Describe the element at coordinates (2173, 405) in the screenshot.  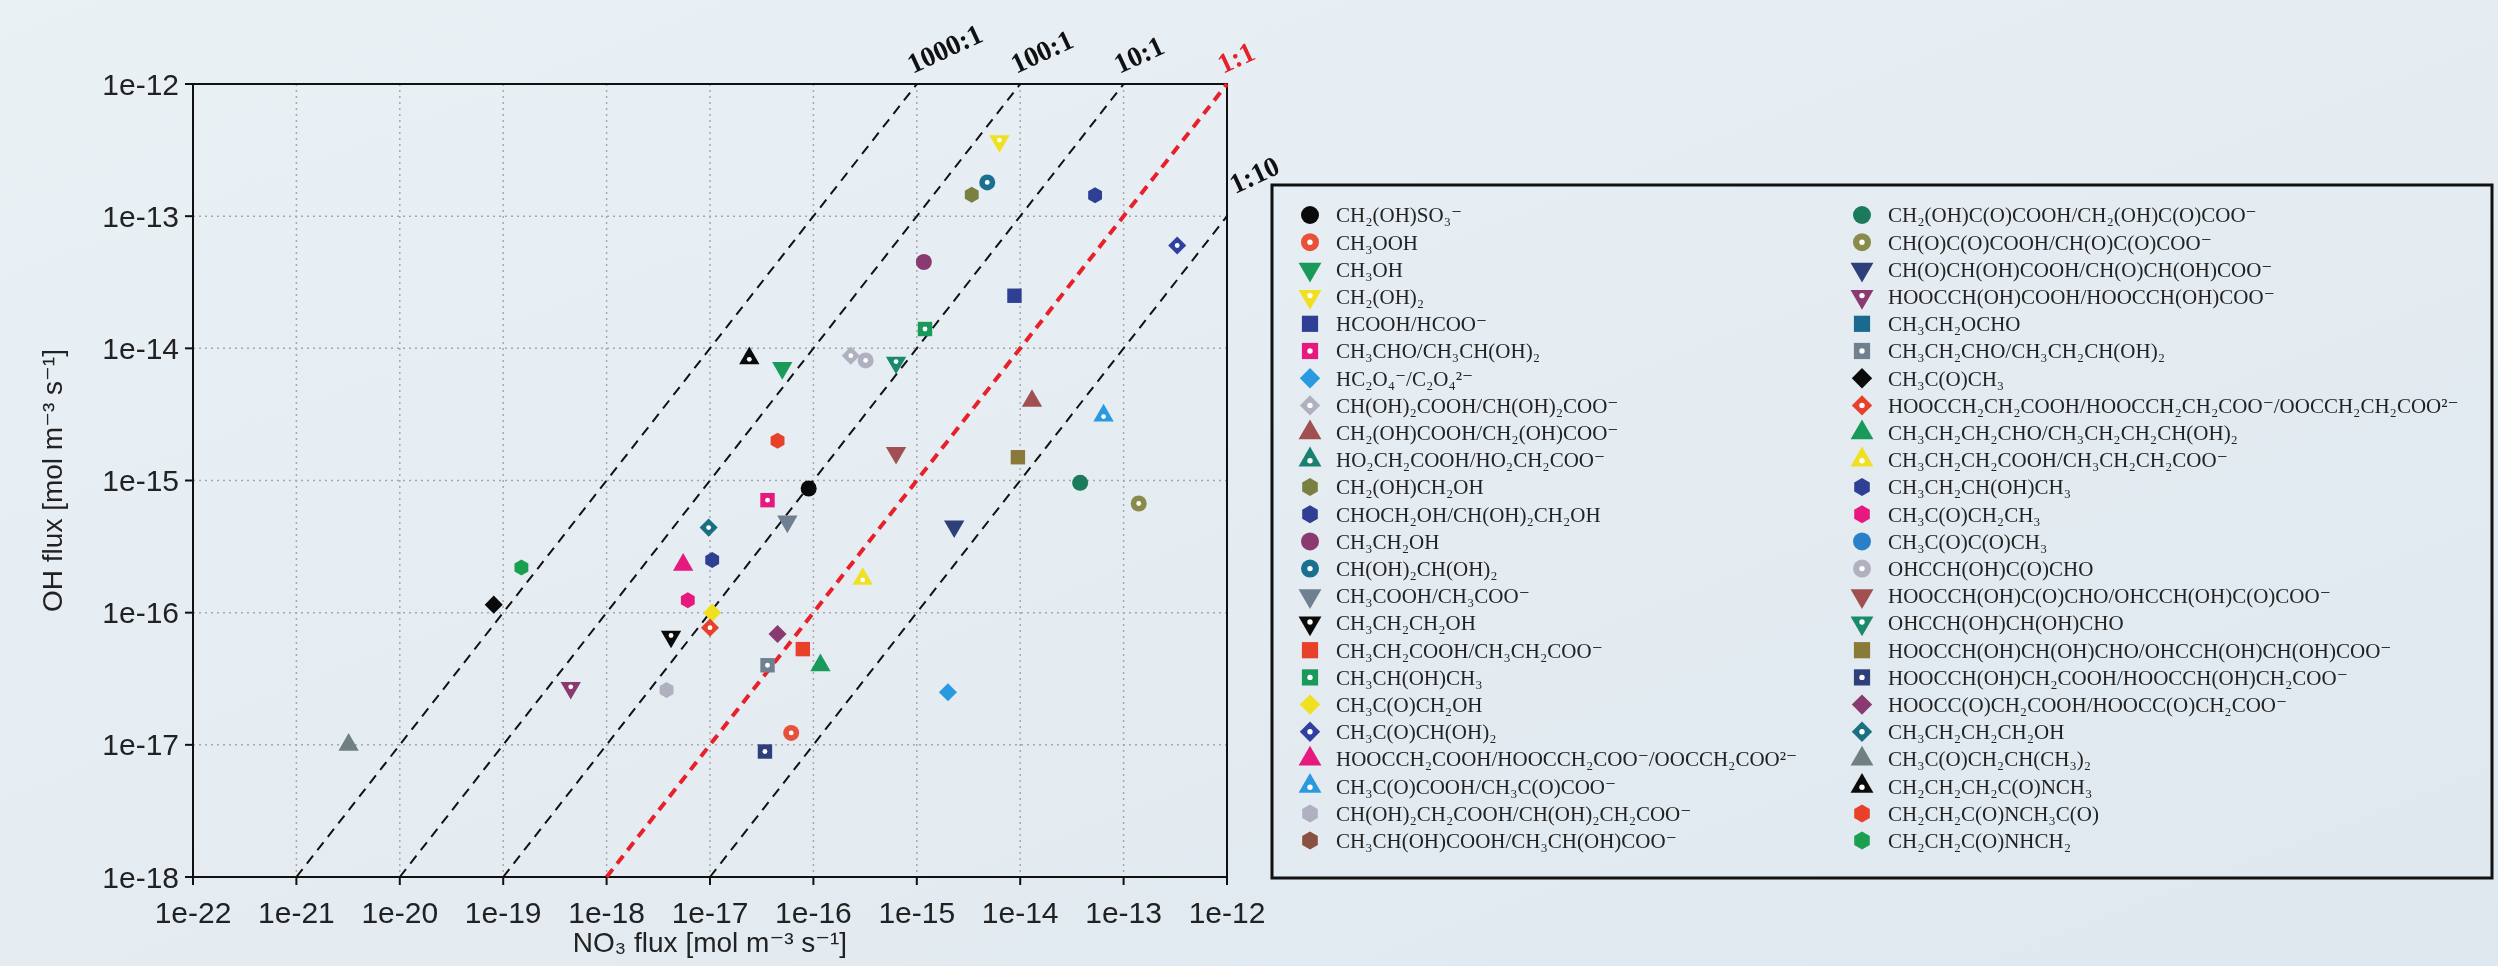
I see `legend-label: HOOCCH₂CH₂COOH/HOOCCH₂CH₂COO⁻/OOCCH₂CH₂COO²⁻` at that location.